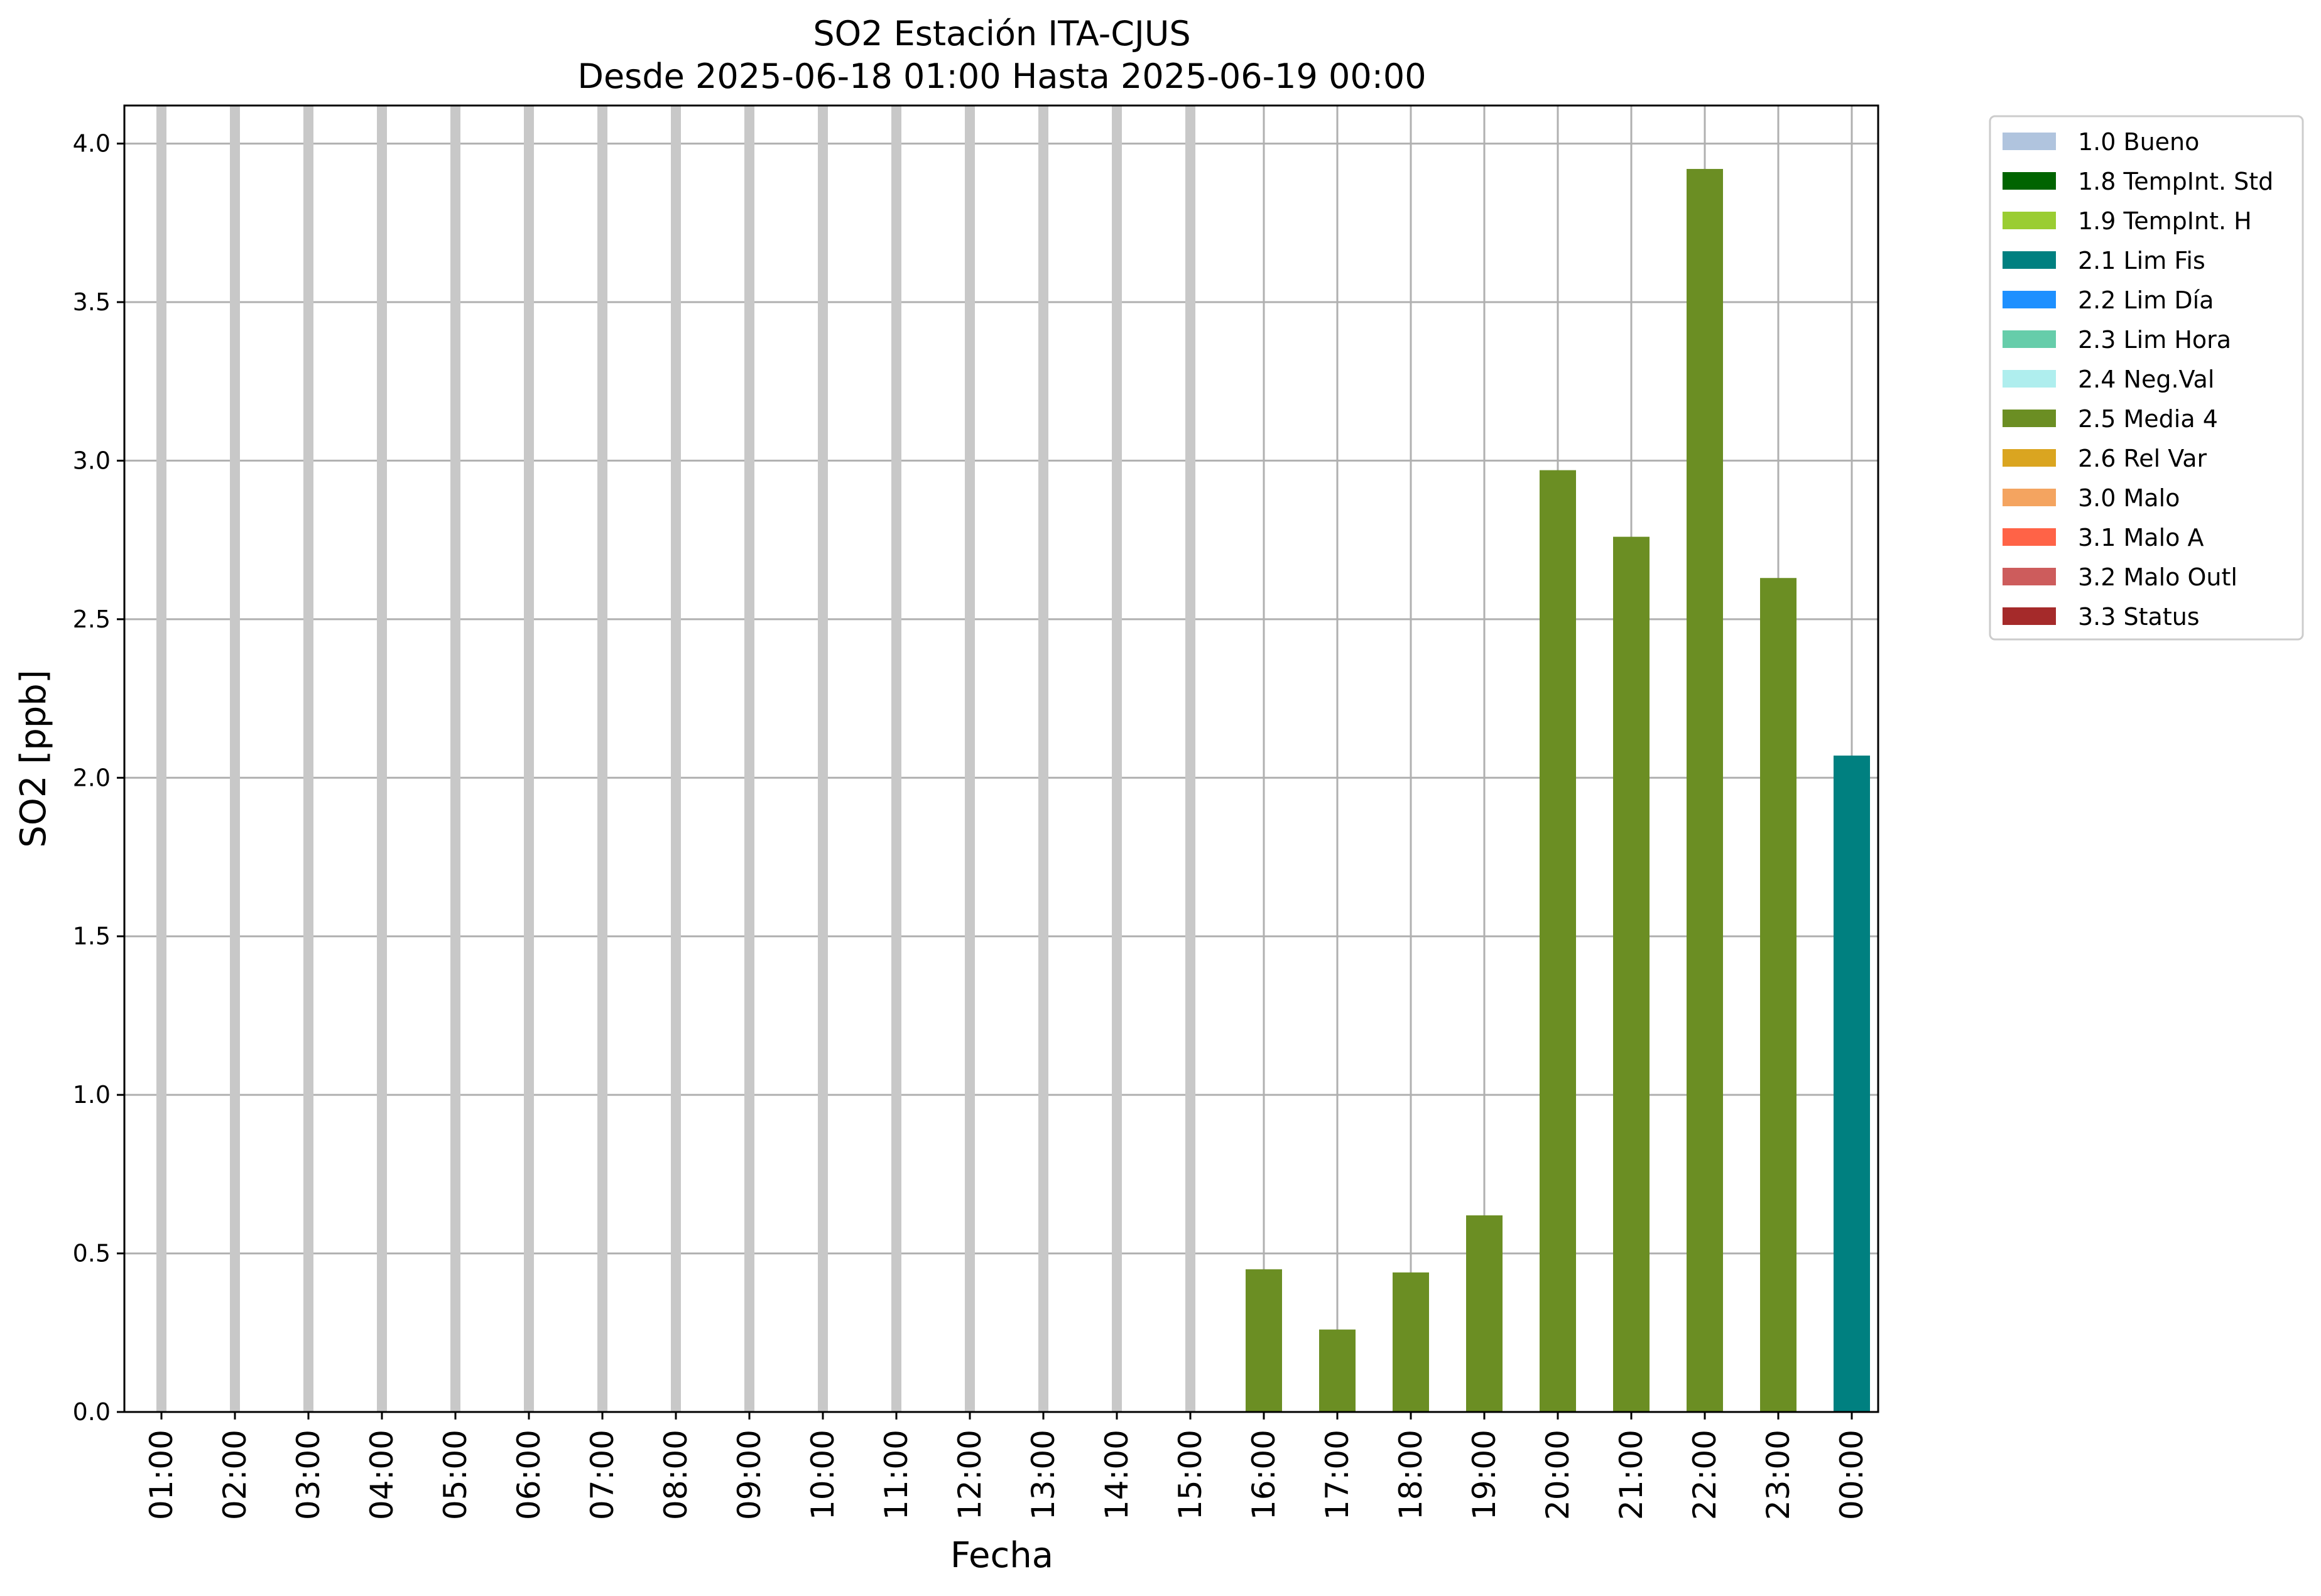  I want to click on y-tick-label: 3.0, so click(92, 460).